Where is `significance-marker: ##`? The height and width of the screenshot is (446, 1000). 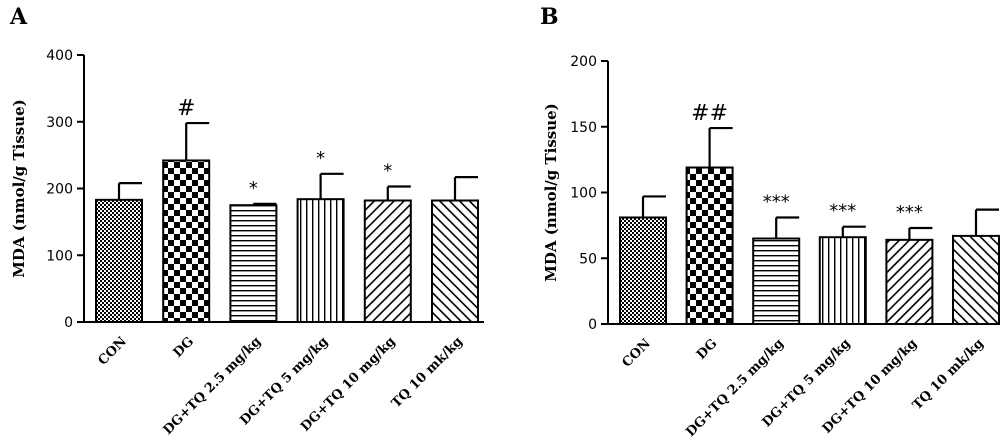
significance-marker: ## is located at coordinates (709, 113).